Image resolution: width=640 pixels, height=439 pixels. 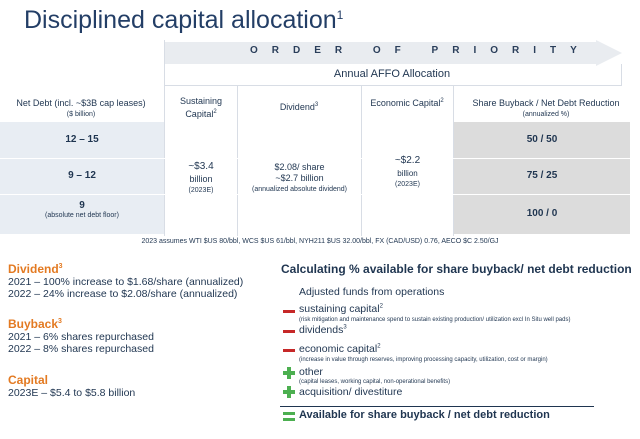 What do you see at coordinates (437, 406) in the screenshot?
I see `calc-divider` at bounding box center [437, 406].